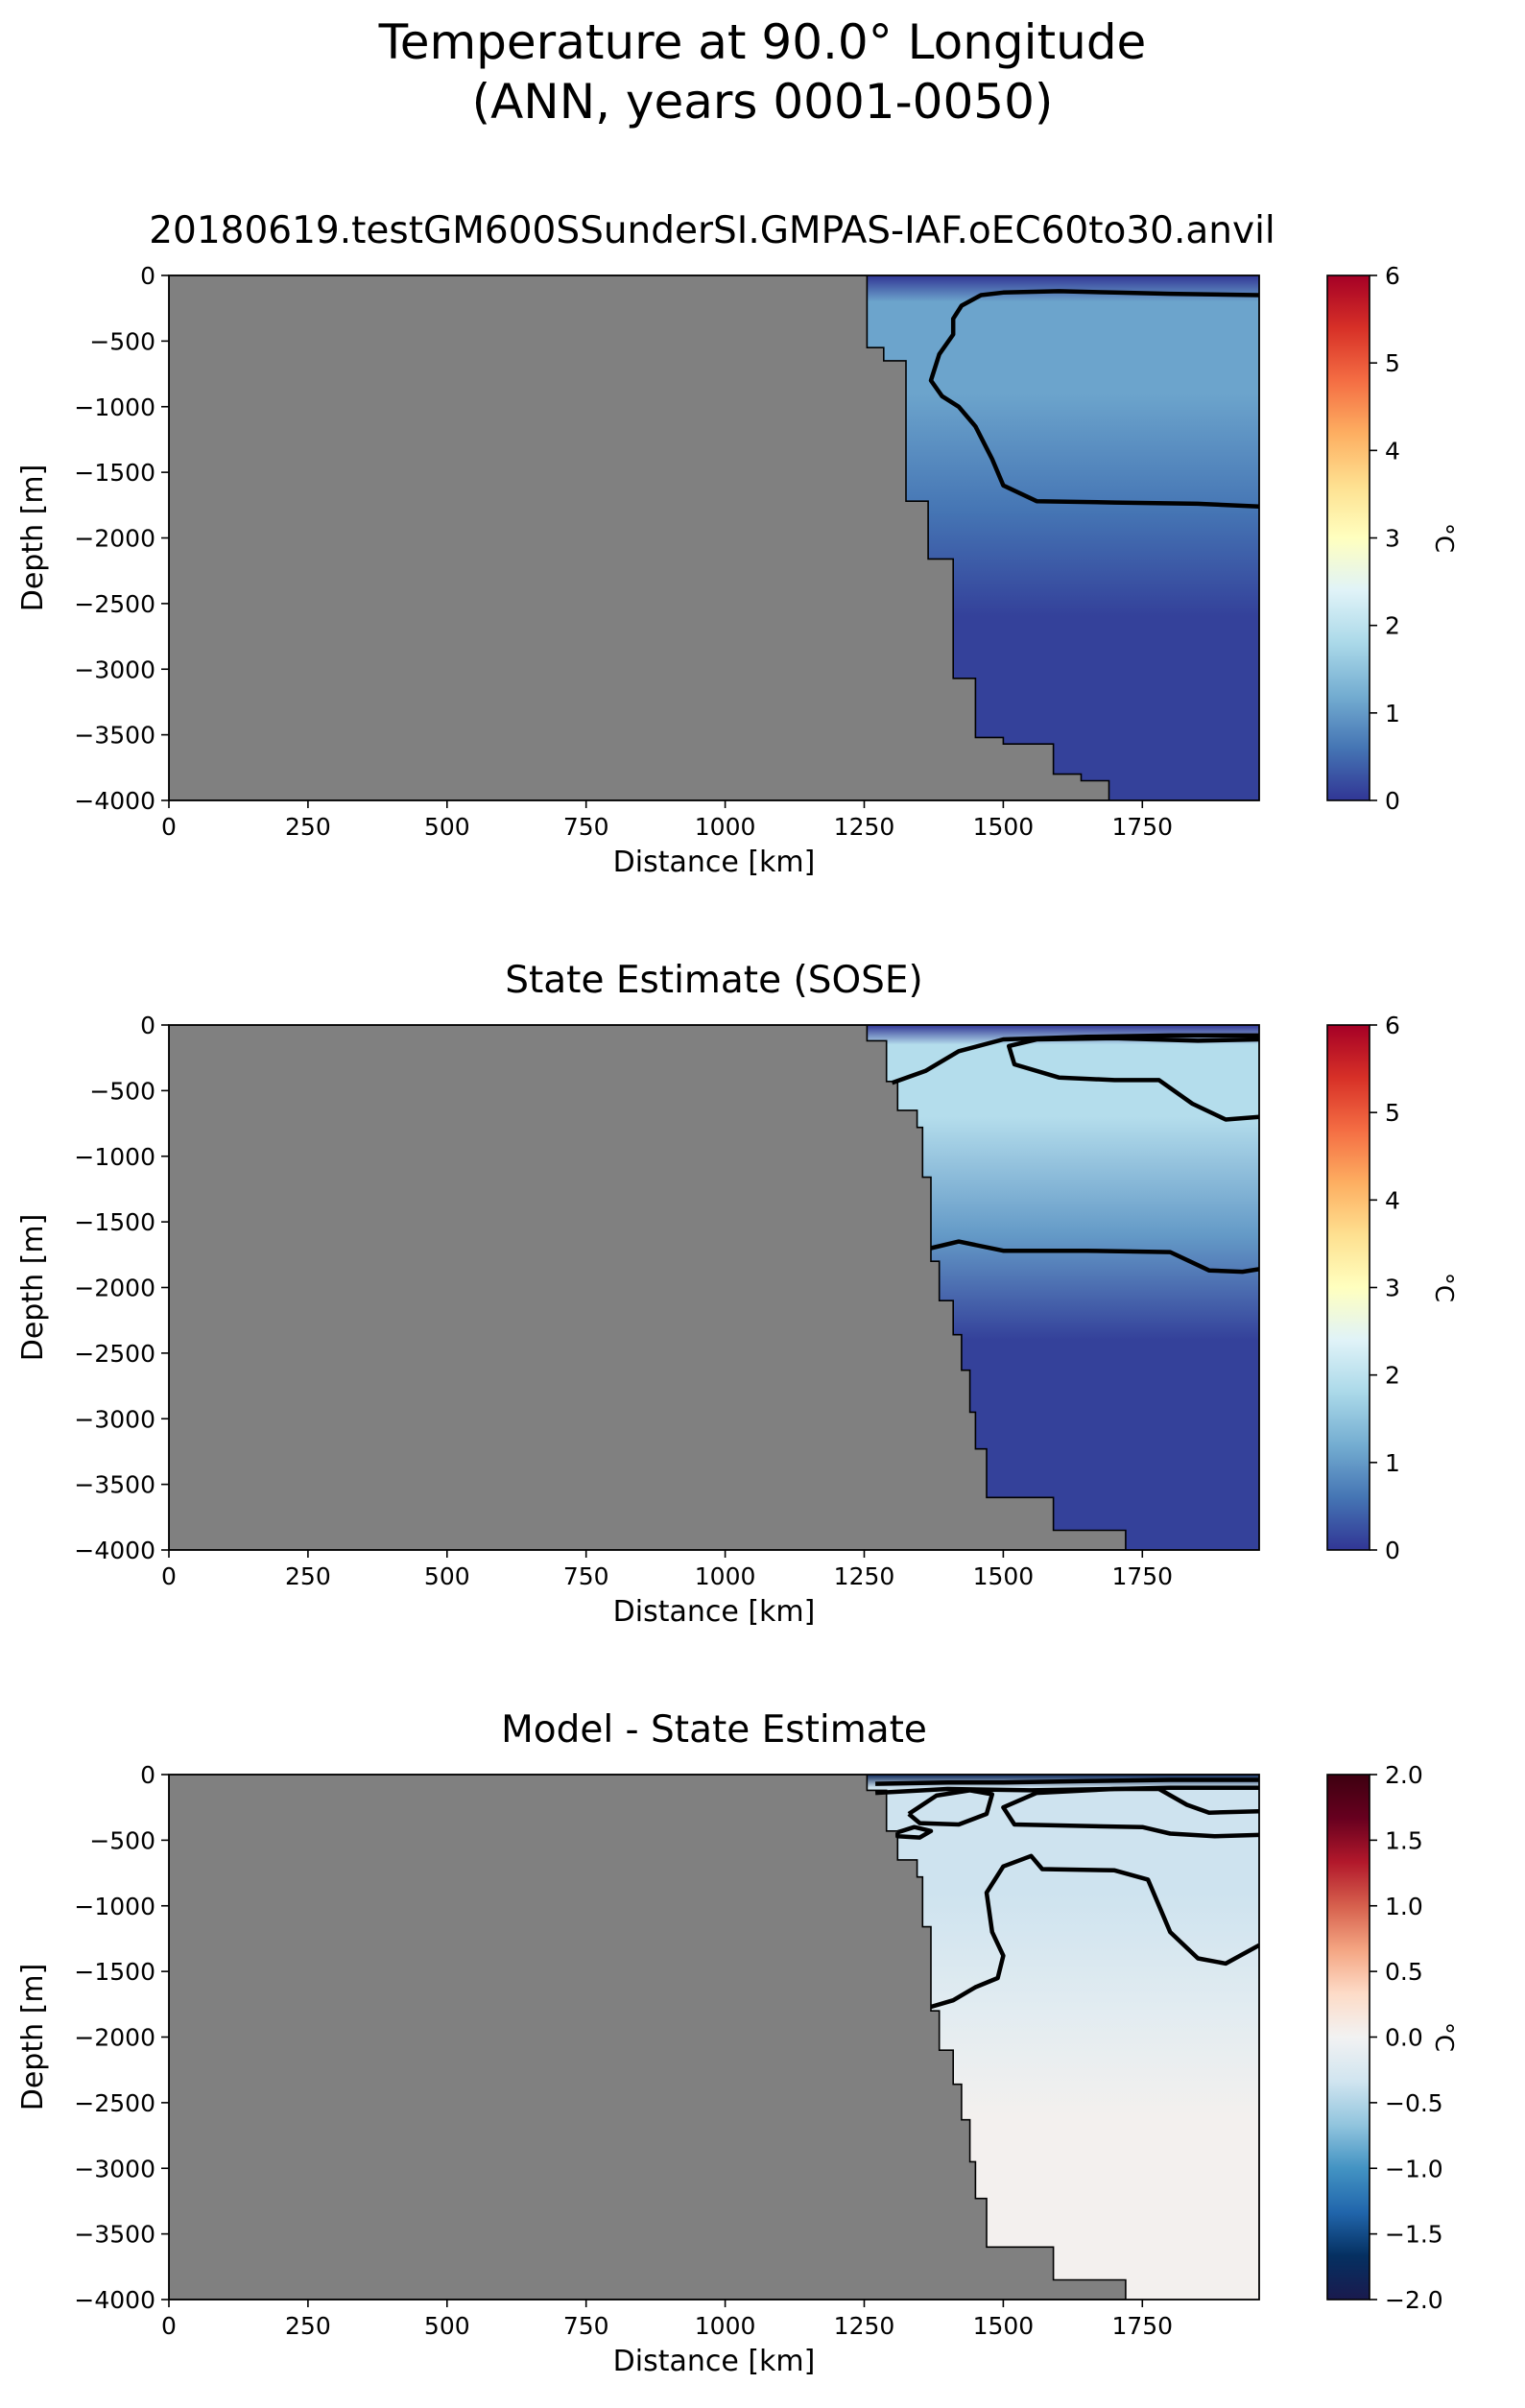 The height and width of the screenshot is (2408, 1525). What do you see at coordinates (1404, 1840) in the screenshot?
I see `colorbar-tick-label: 1.5` at bounding box center [1404, 1840].